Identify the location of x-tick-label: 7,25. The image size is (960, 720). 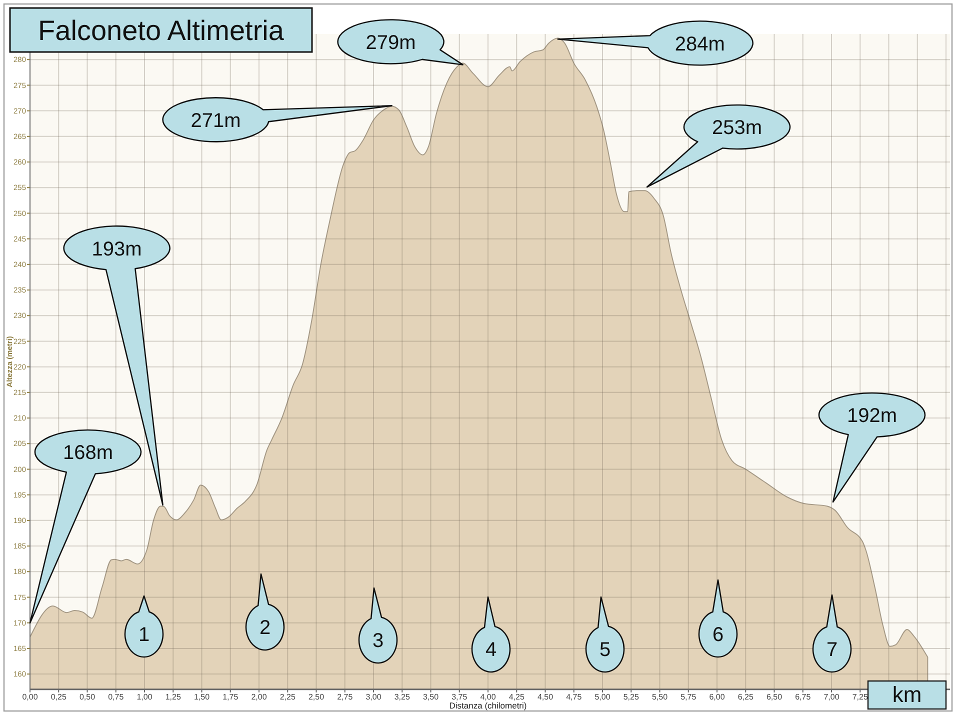
(860, 697).